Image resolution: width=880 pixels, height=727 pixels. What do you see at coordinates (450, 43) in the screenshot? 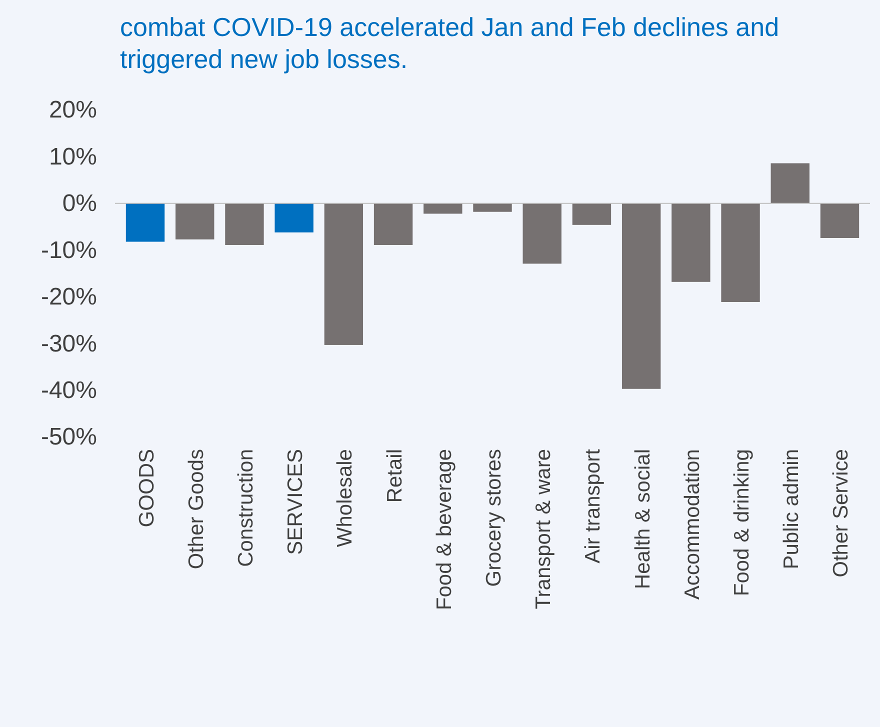
I see `chart-title: combat COVID-19 accelerated Jan and Feb declines and triggered new job losses.` at bounding box center [450, 43].